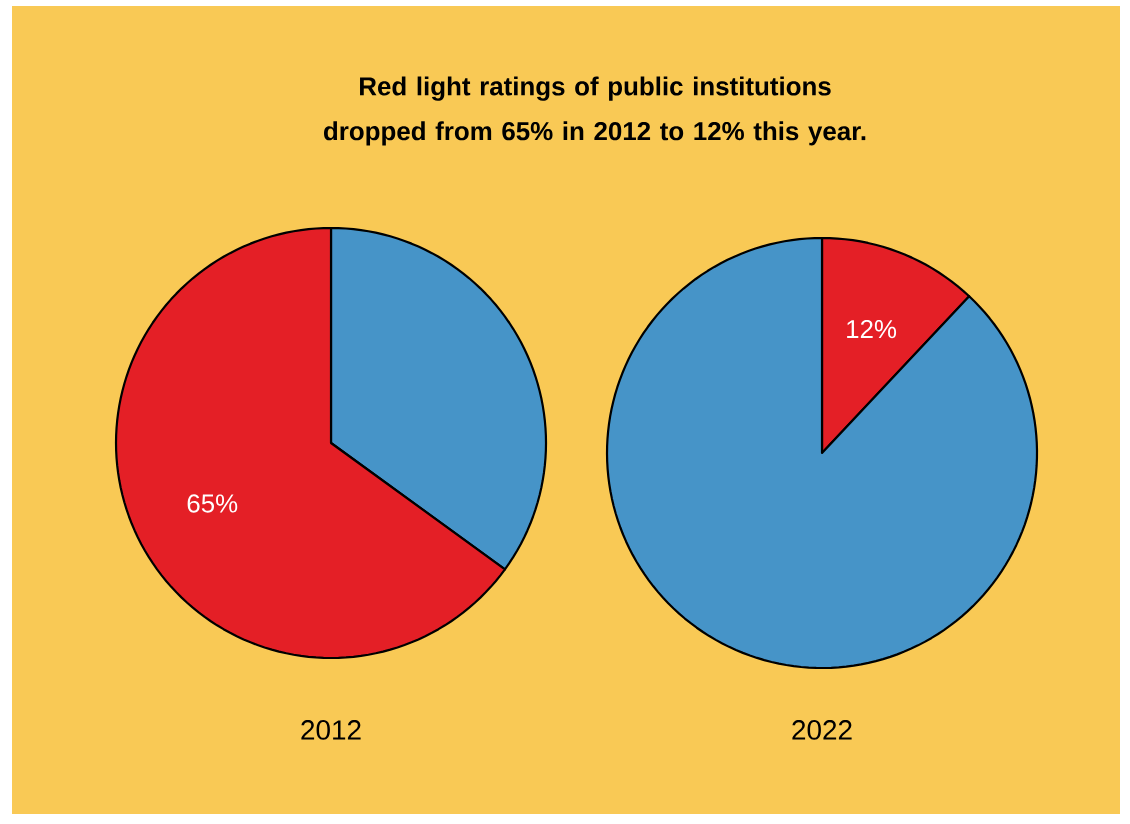  I want to click on data-label: 12%, so click(872, 329).